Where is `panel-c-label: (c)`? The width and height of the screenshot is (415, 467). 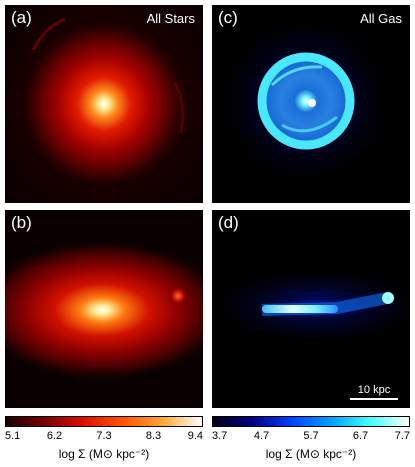
panel-c-label: (c) is located at coordinates (228, 17).